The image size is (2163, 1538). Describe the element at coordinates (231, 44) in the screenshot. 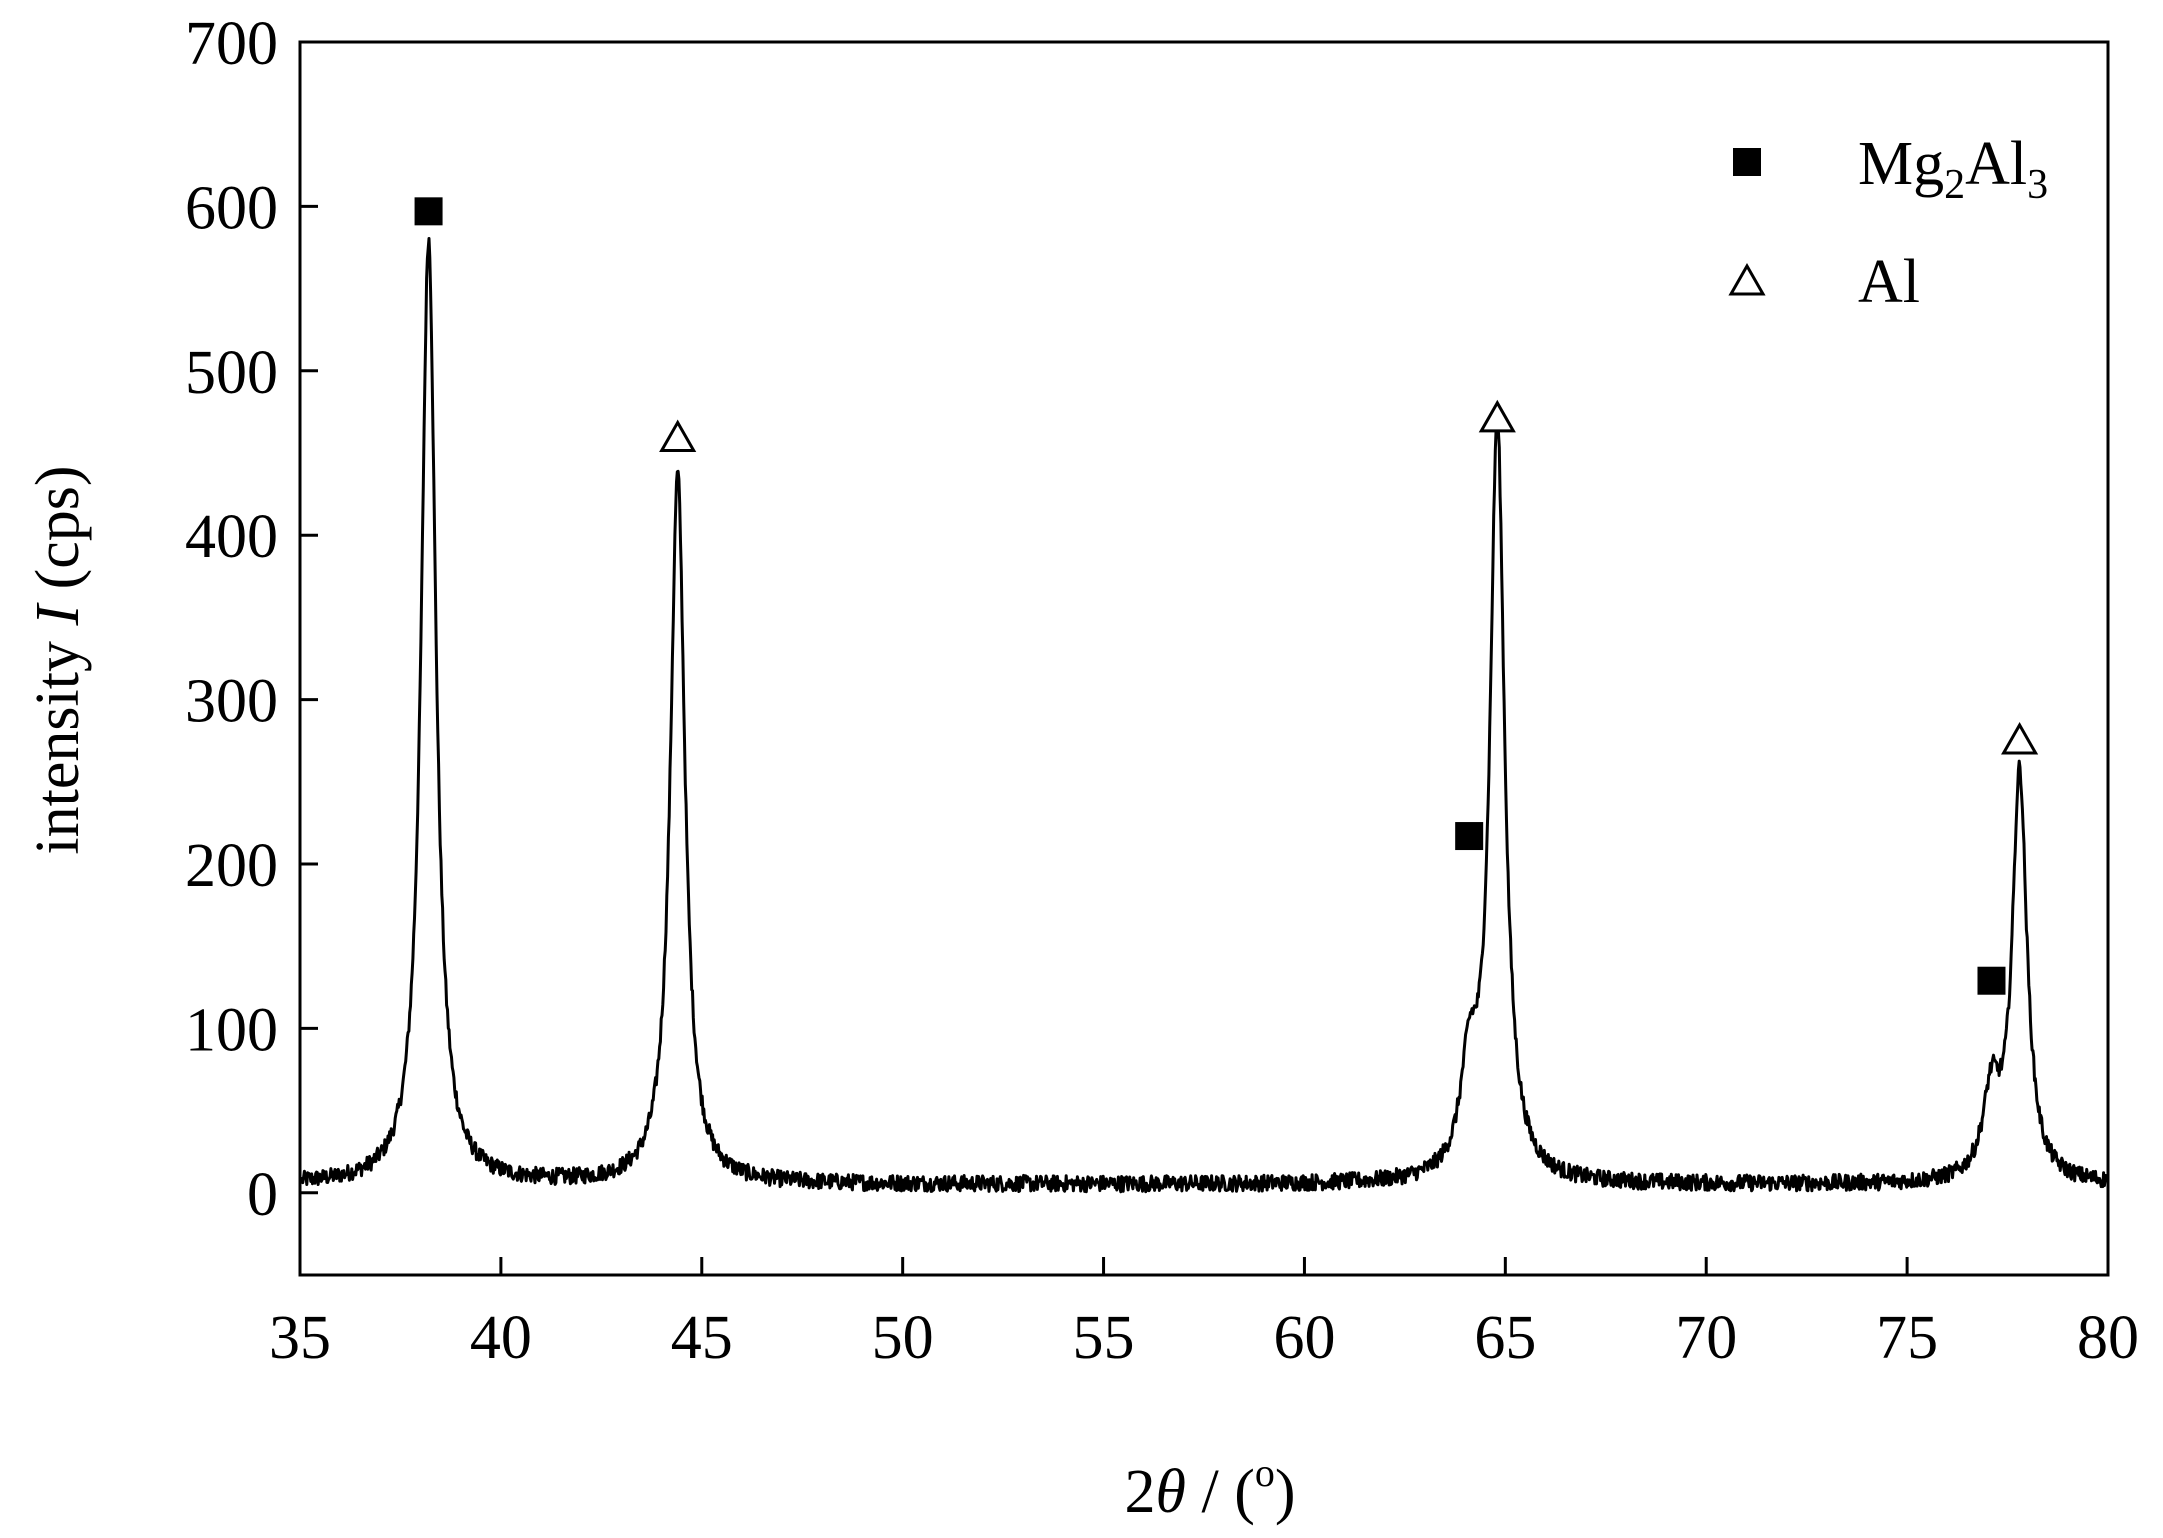

I see `y-tick-label-700: 700` at that location.